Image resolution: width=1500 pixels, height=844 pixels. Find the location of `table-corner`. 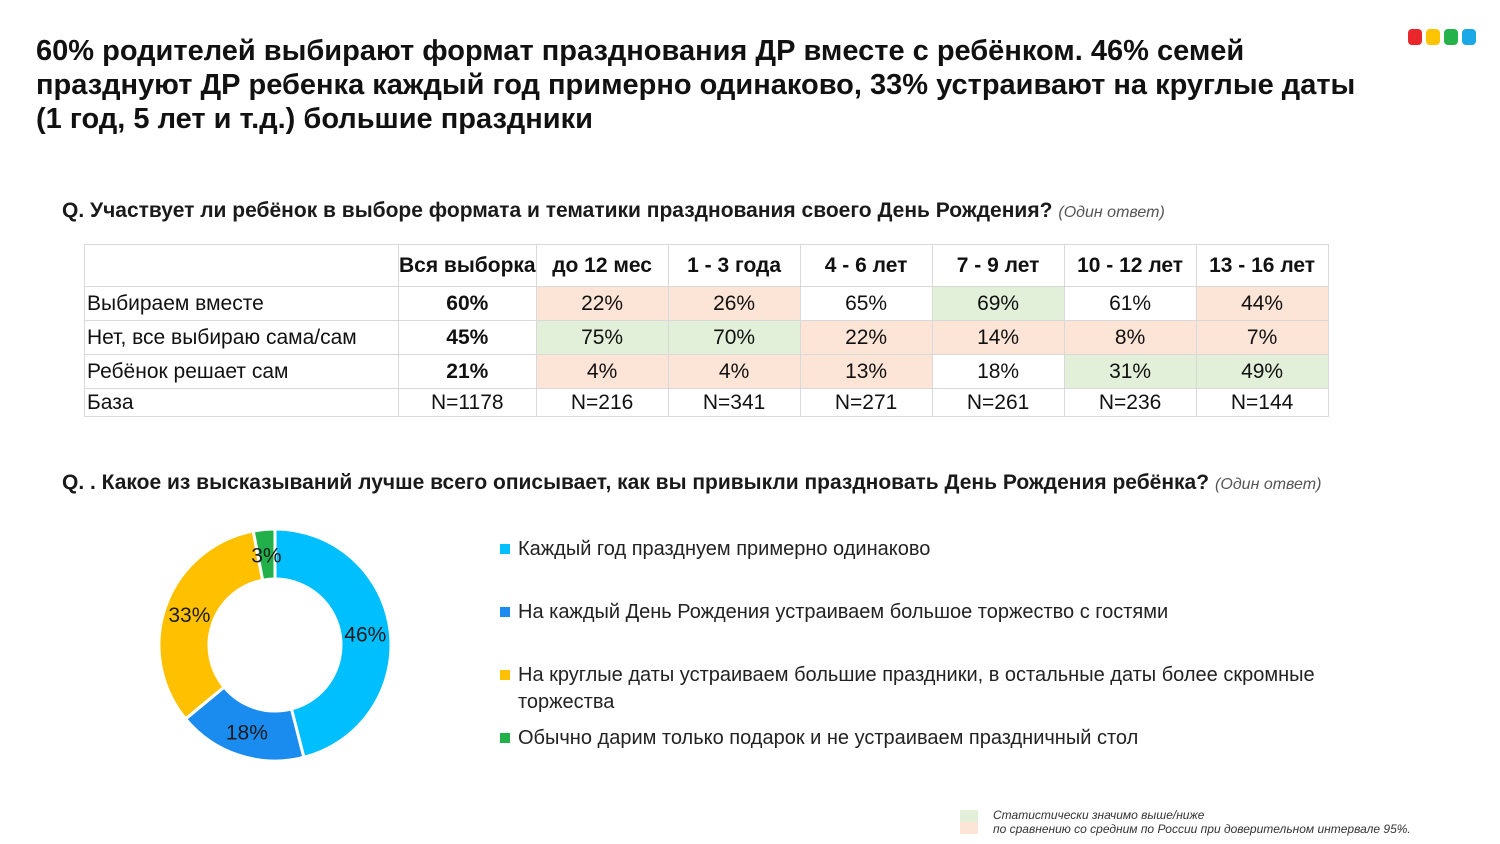

table-corner is located at coordinates (241, 265).